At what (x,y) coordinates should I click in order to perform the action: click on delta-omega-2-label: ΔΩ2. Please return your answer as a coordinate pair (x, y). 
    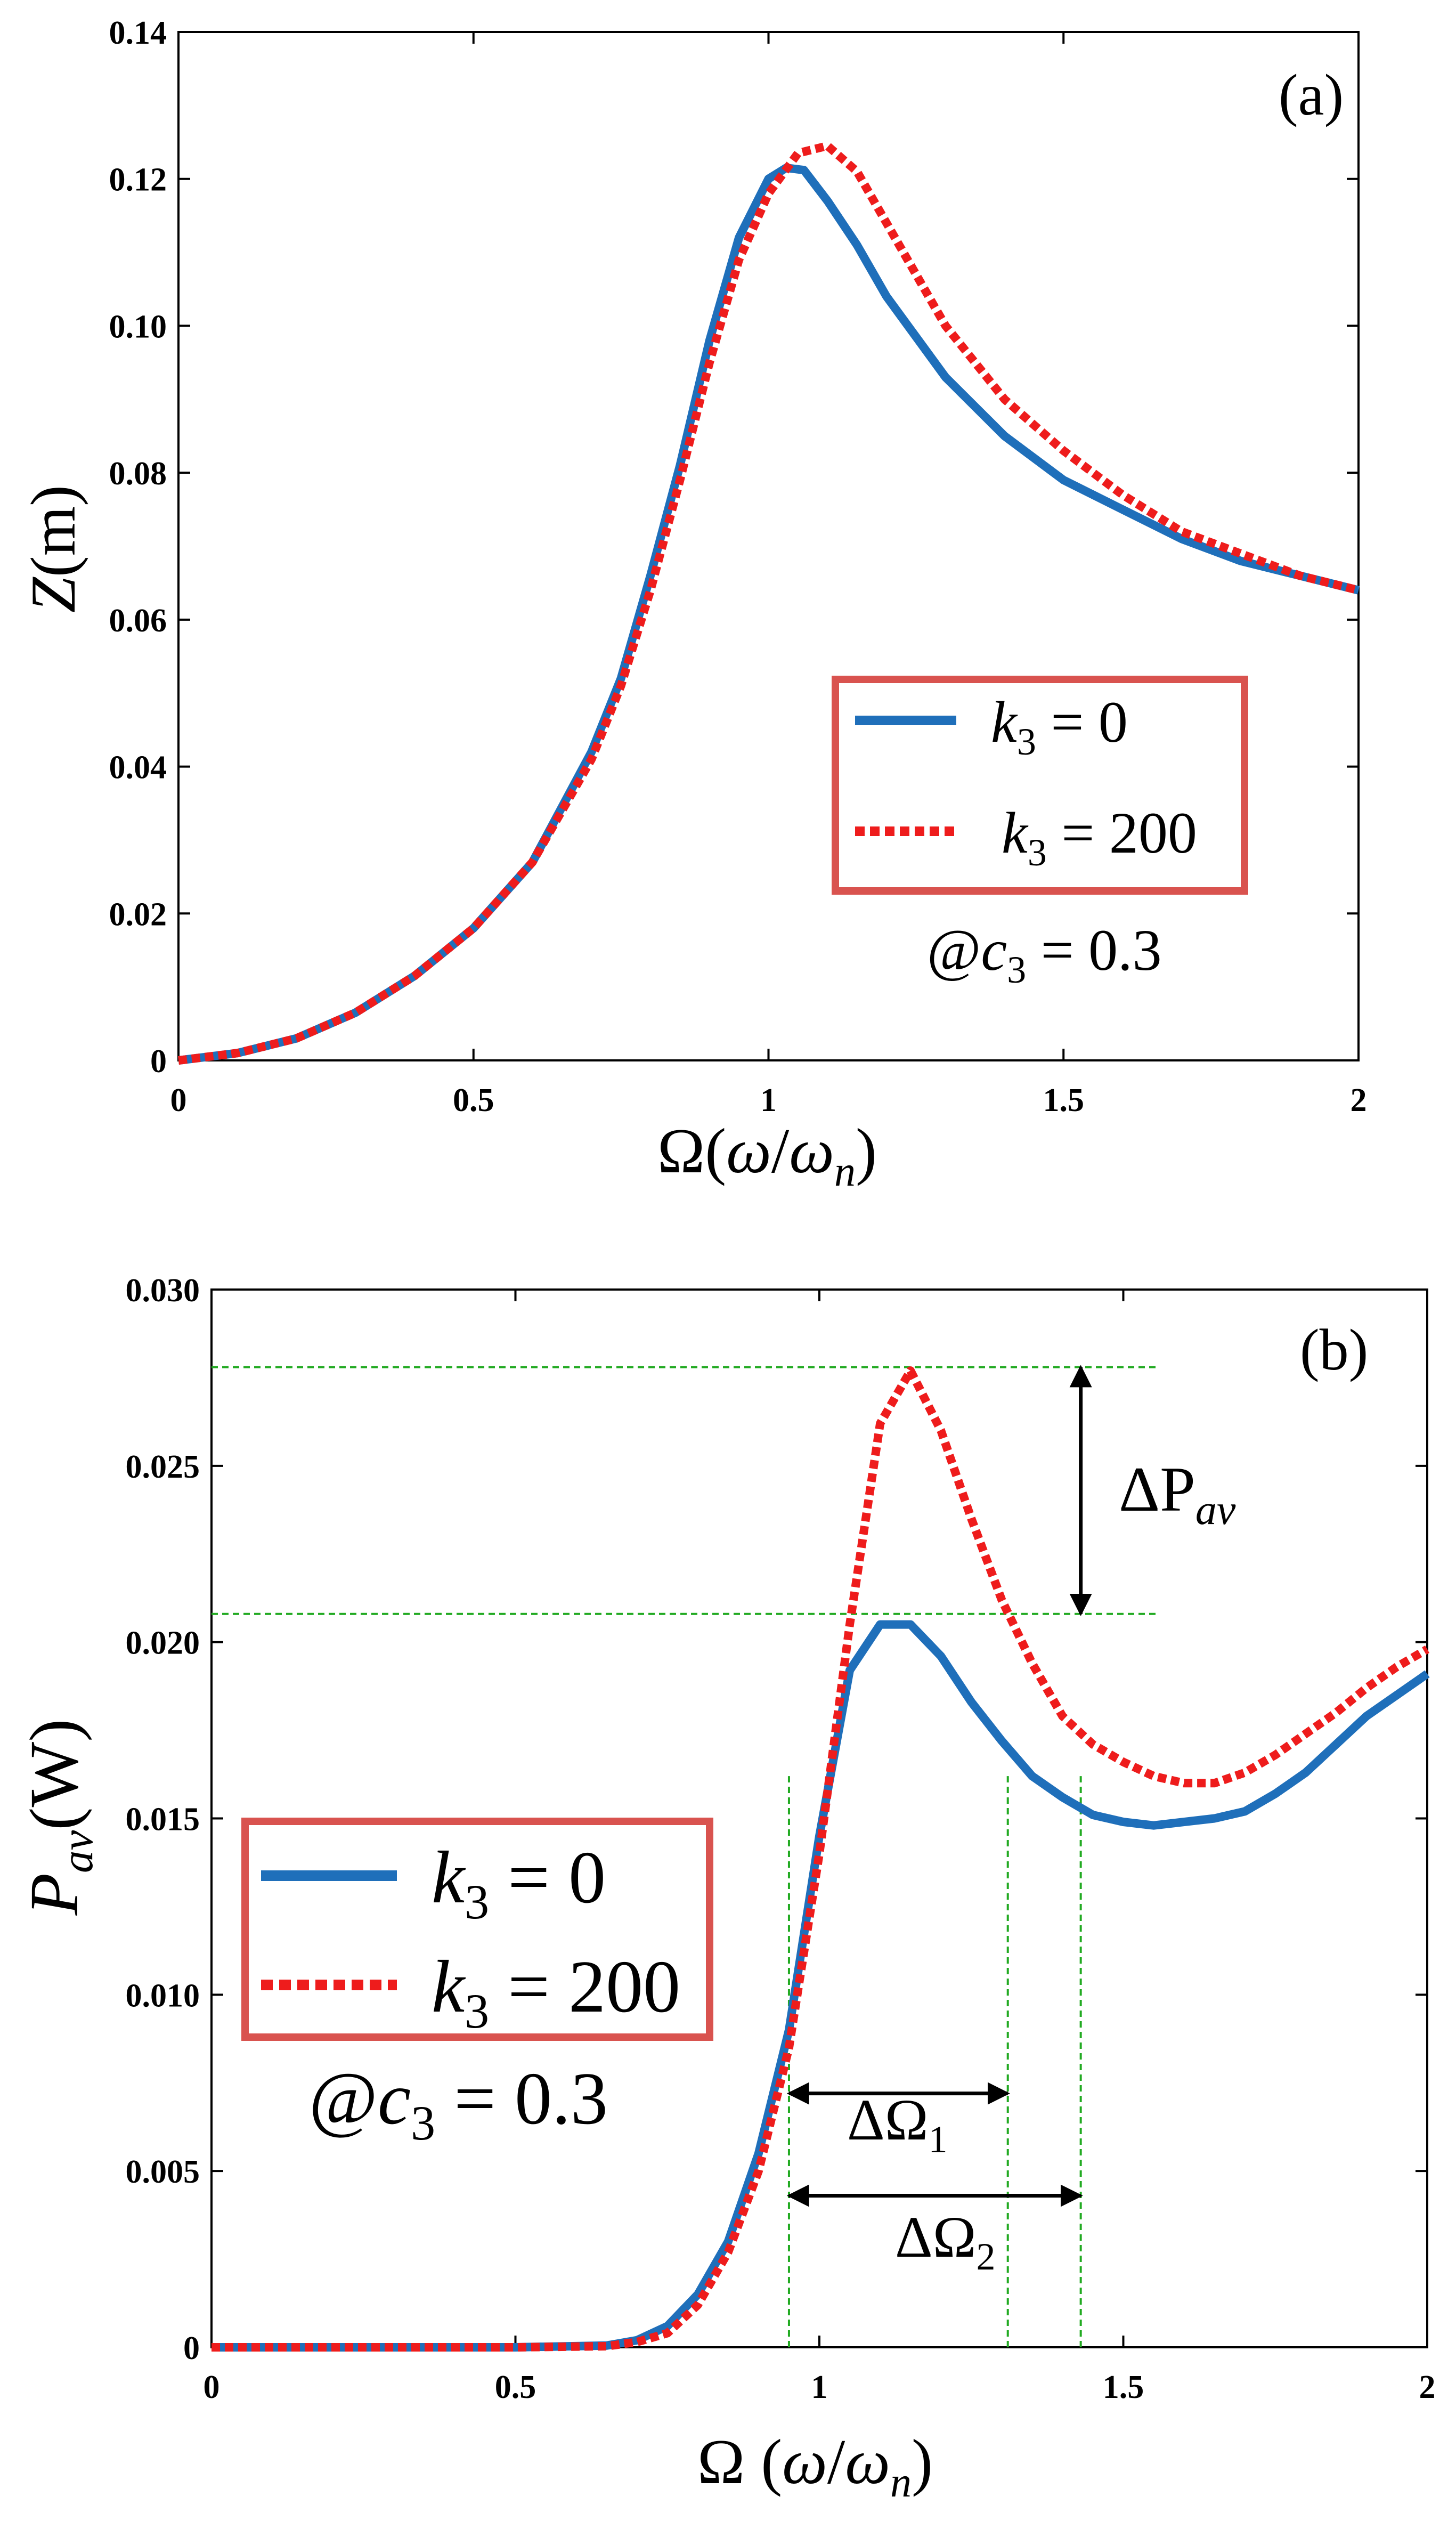
    Looking at the image, I should click on (945, 2241).